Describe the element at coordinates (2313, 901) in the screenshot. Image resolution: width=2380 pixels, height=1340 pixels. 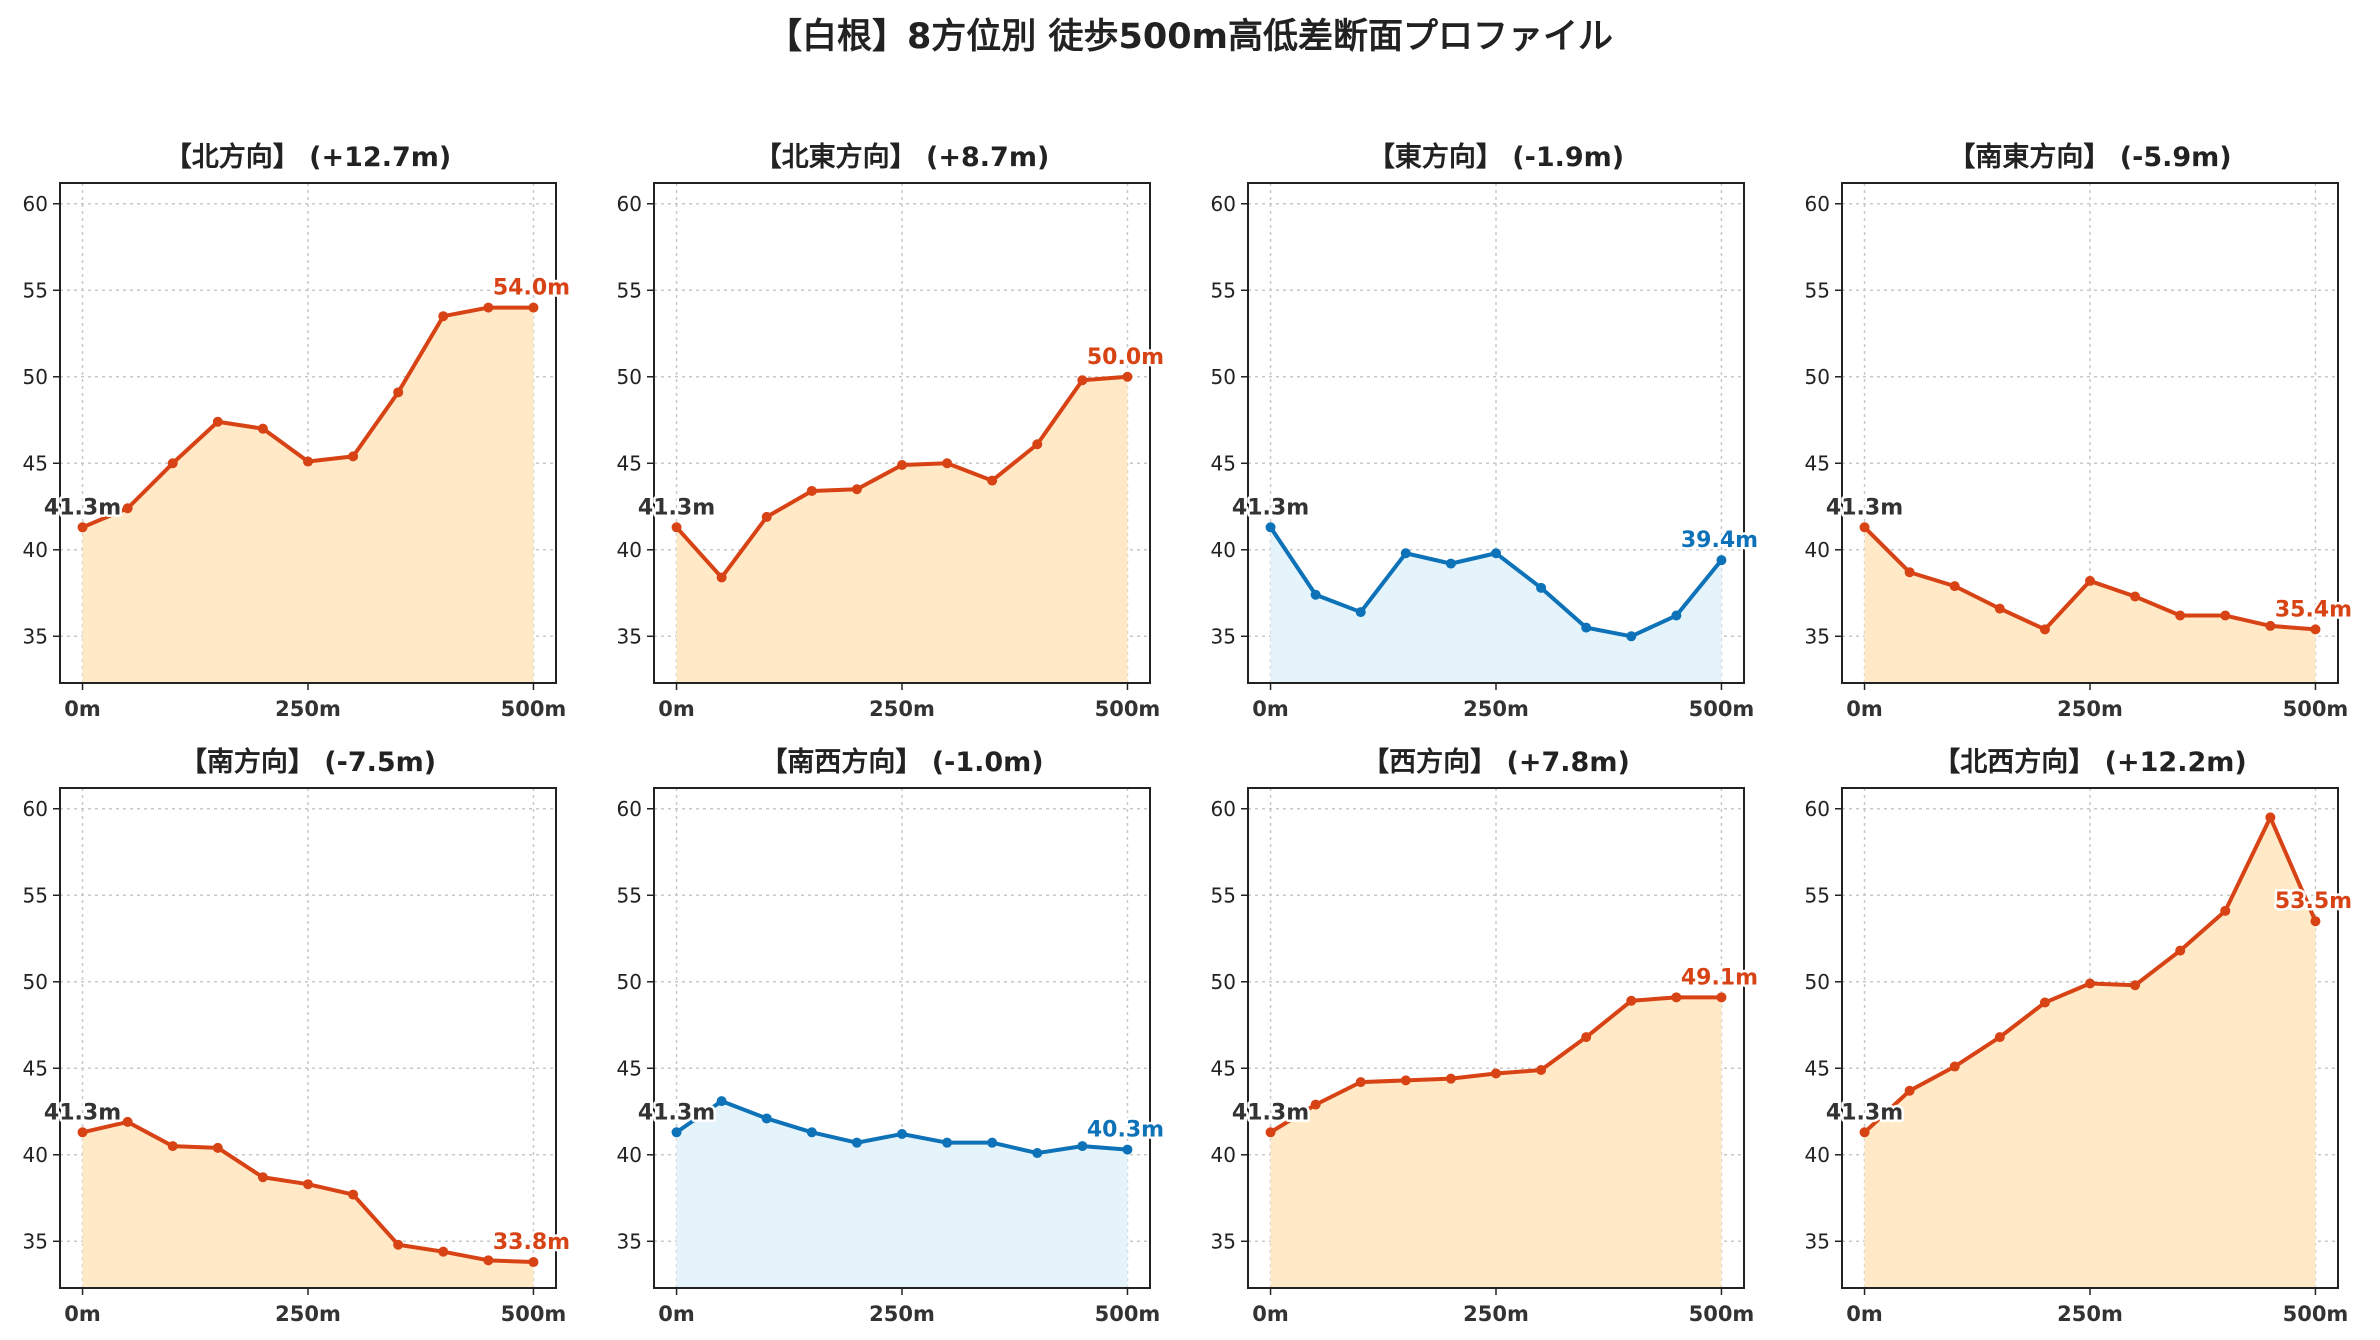
I see `end-elevation-label: 53.5m` at that location.